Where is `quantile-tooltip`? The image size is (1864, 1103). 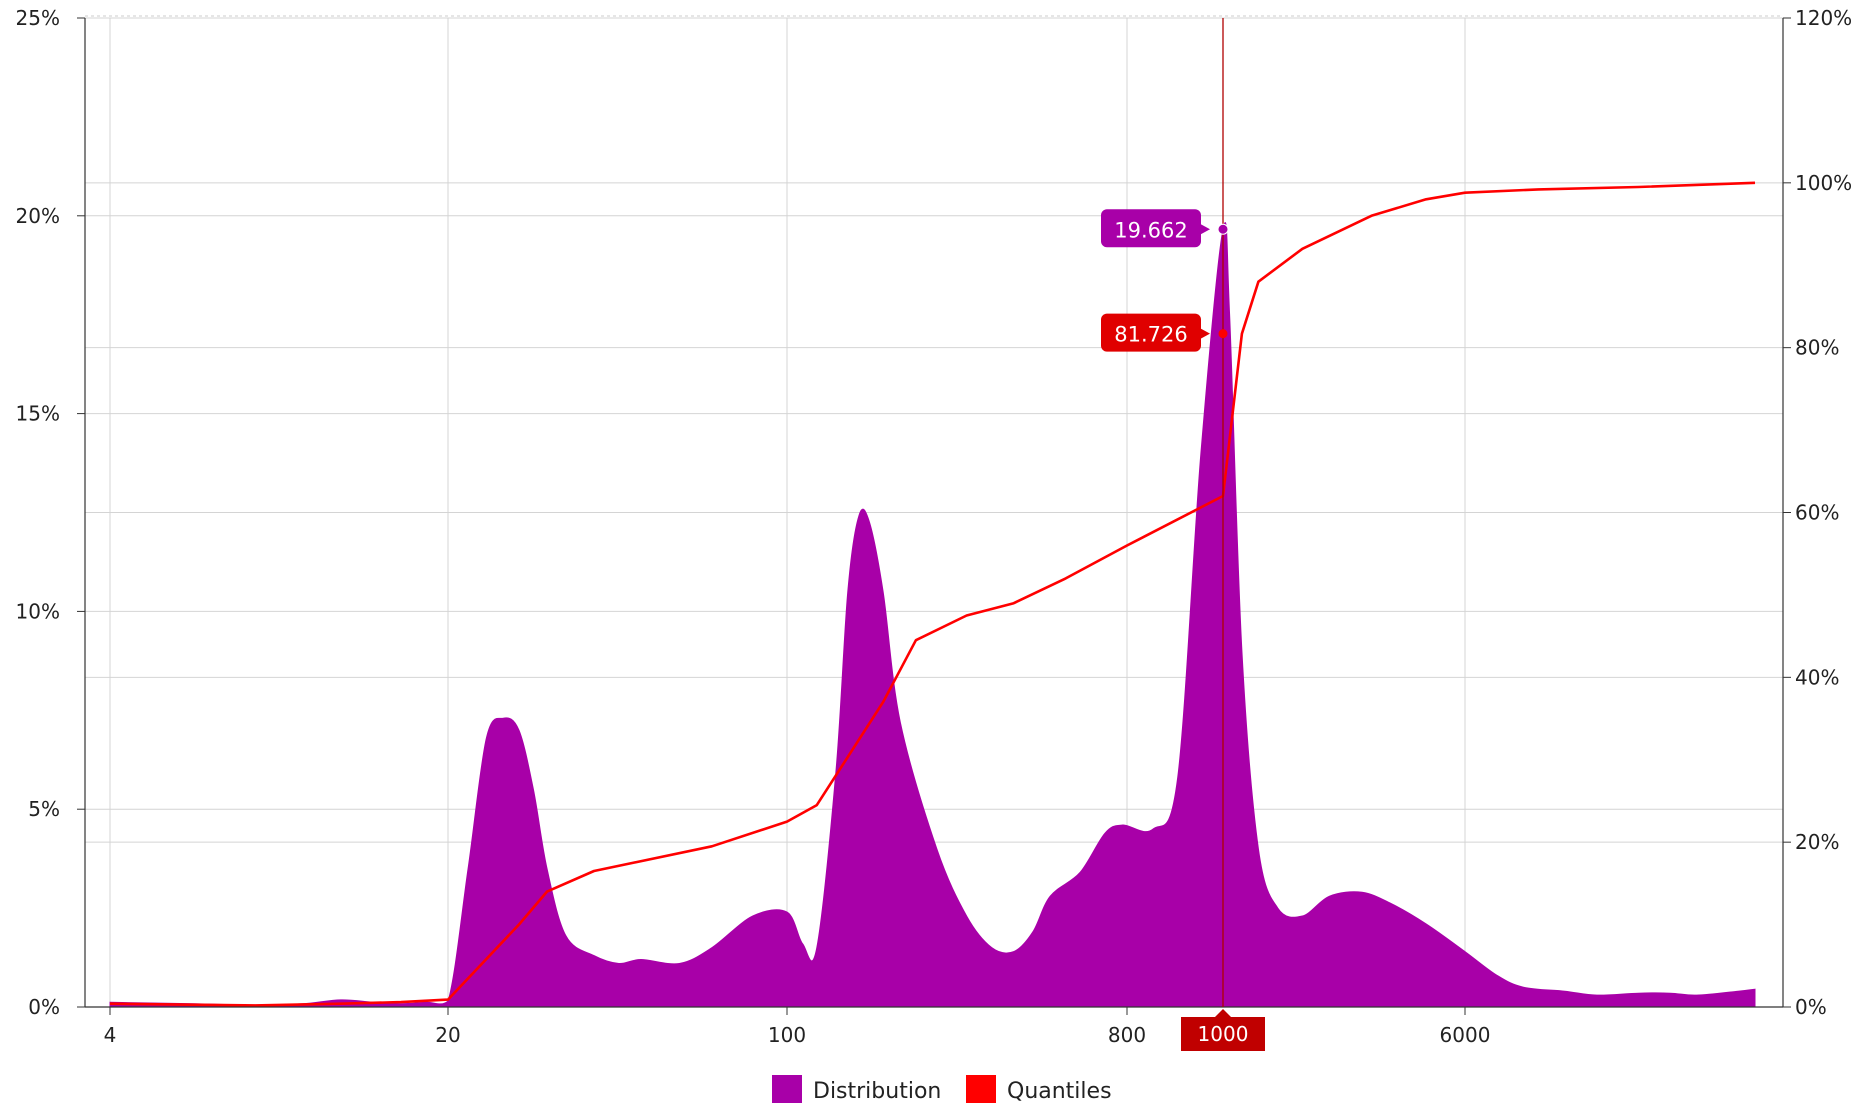 quantile-tooltip is located at coordinates (1151, 332).